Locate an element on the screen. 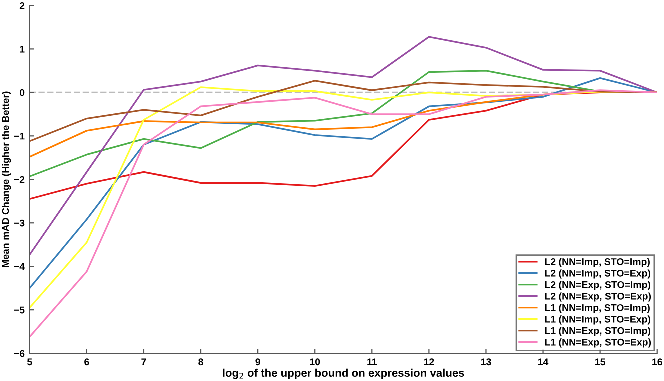 This screenshot has height=381, width=664. x-tick-label: 12 is located at coordinates (429, 362).